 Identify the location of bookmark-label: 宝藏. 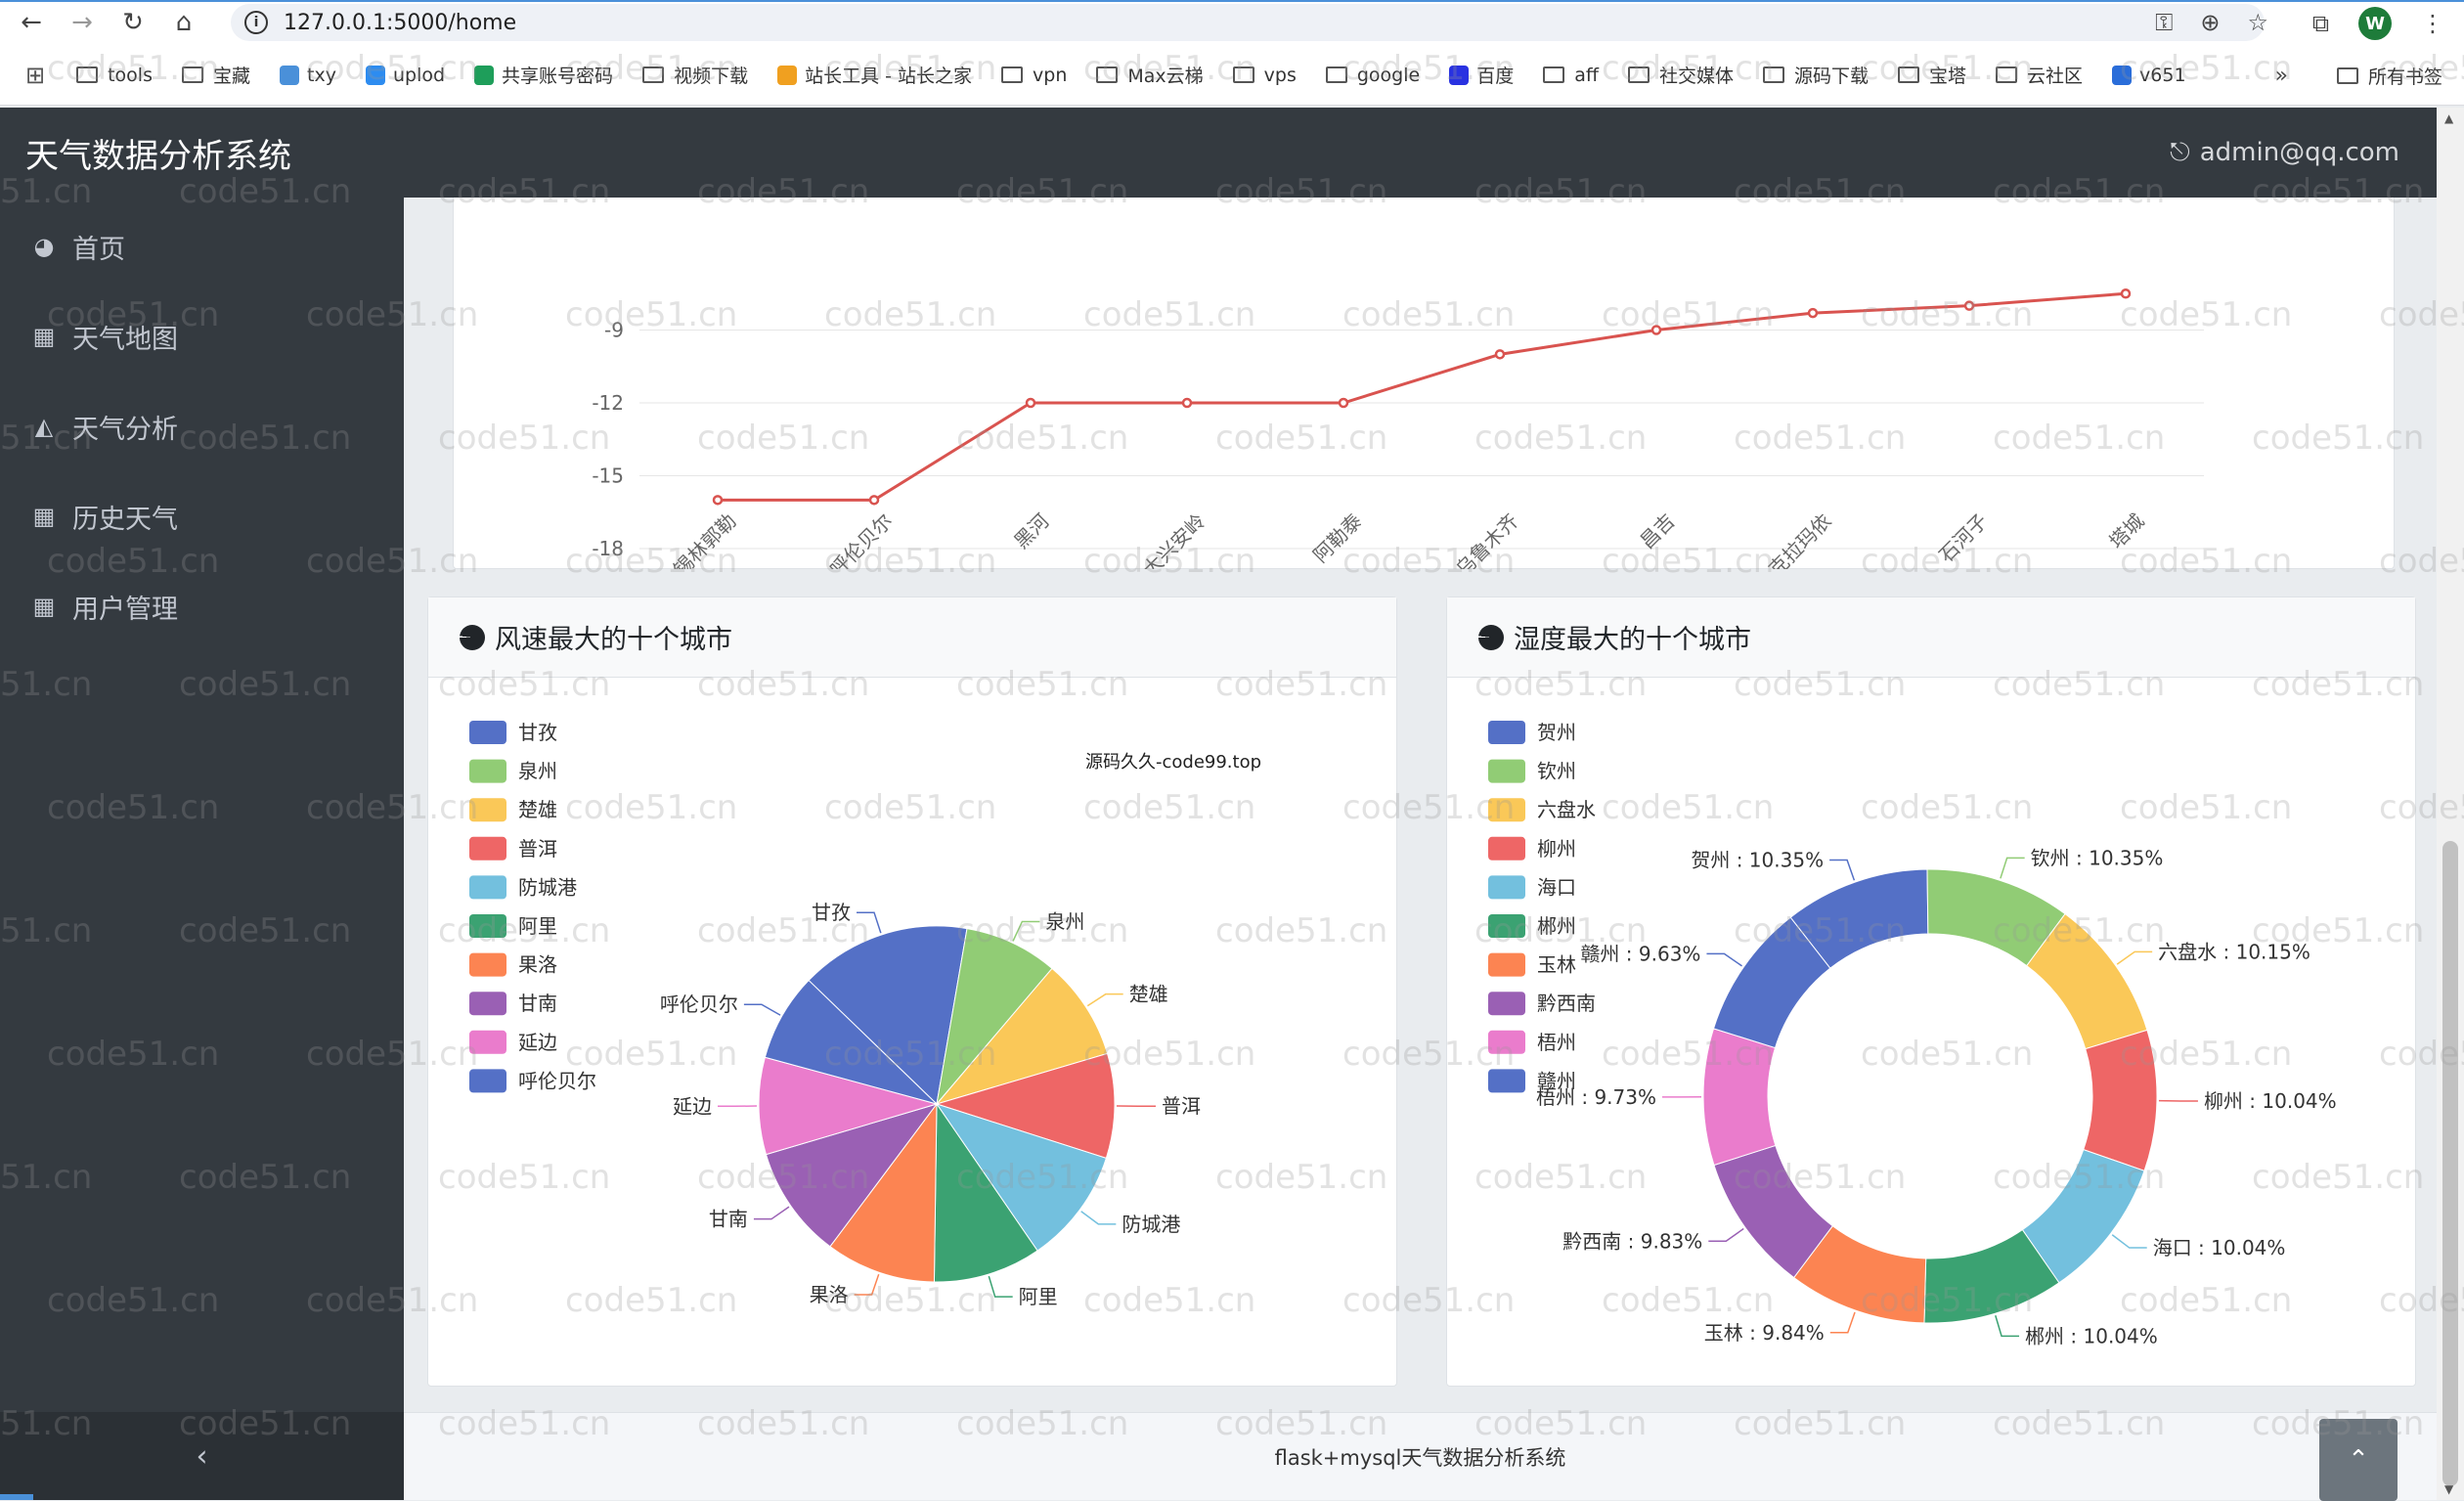
(231, 75).